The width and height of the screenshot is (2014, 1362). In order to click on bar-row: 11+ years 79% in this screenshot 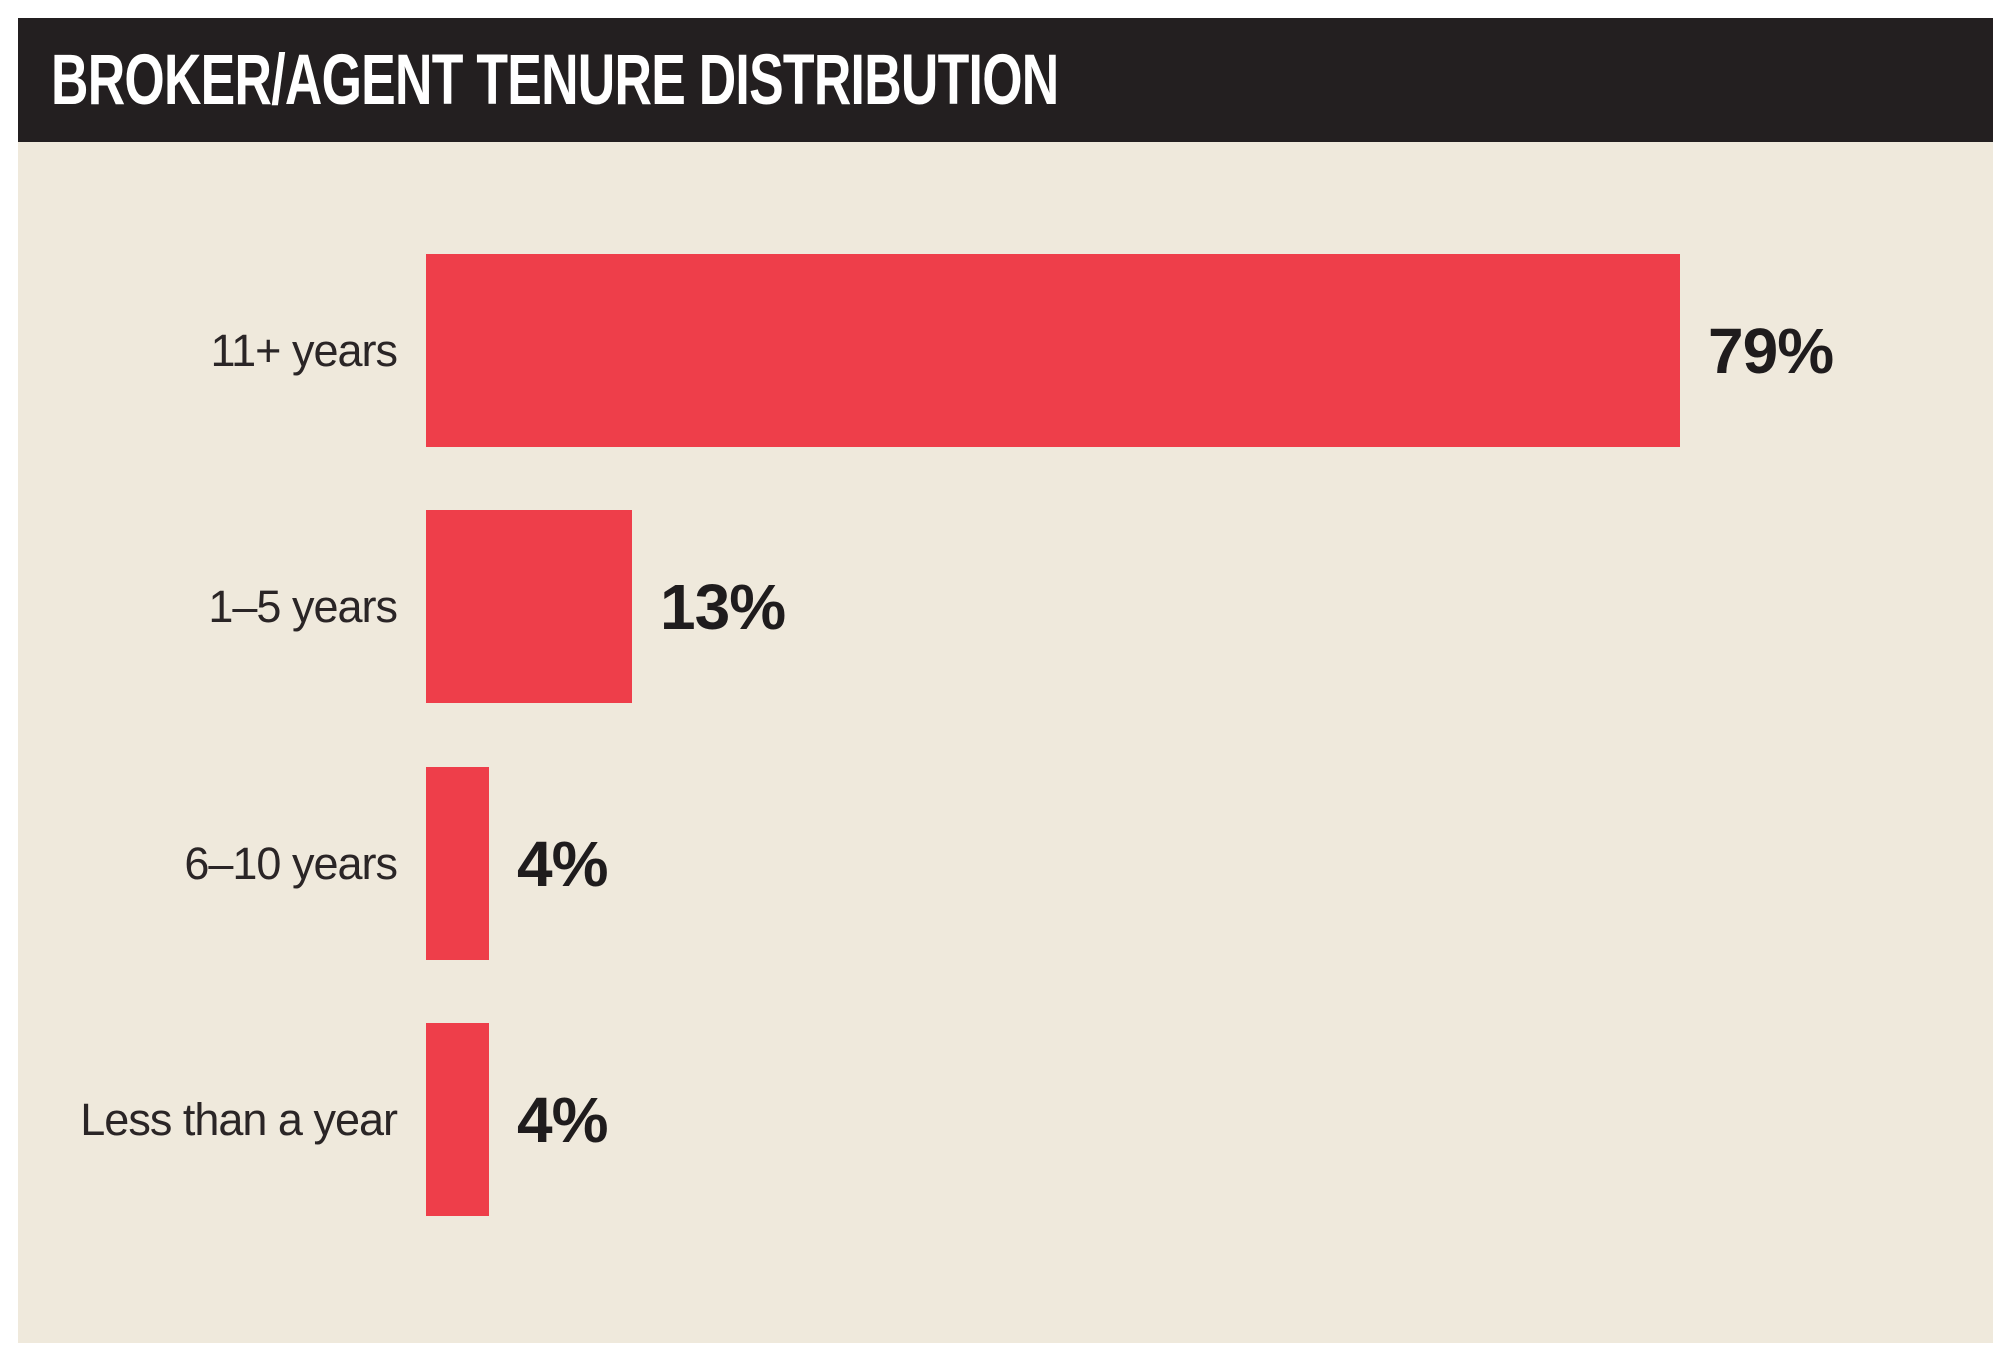, I will do `click(1005, 350)`.